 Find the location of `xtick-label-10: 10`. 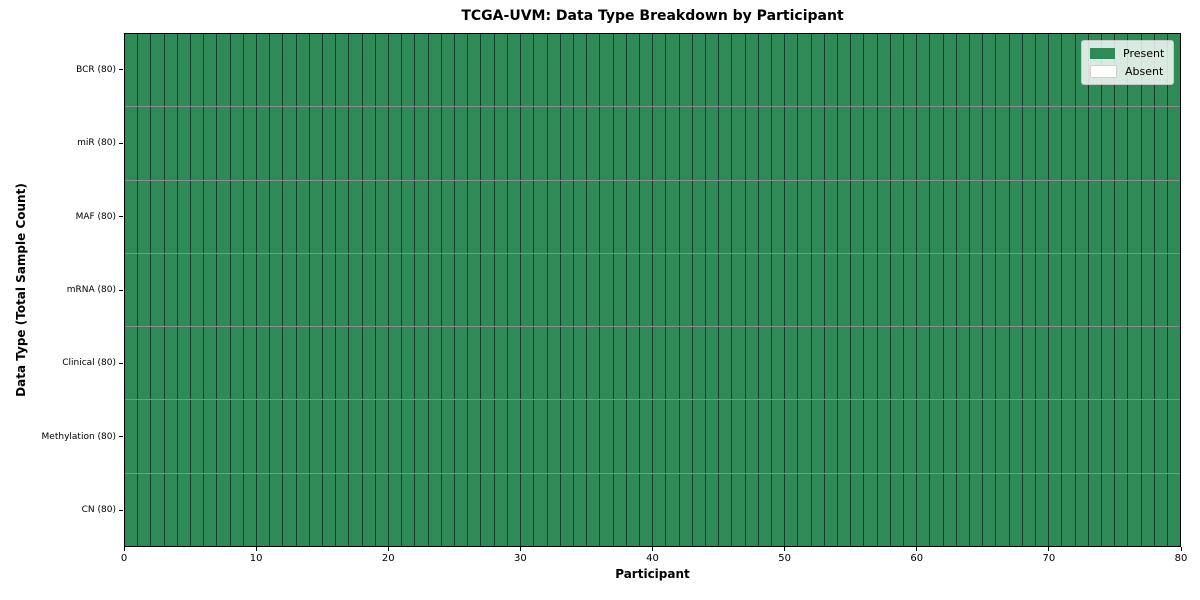

xtick-label-10: 10 is located at coordinates (256, 558).